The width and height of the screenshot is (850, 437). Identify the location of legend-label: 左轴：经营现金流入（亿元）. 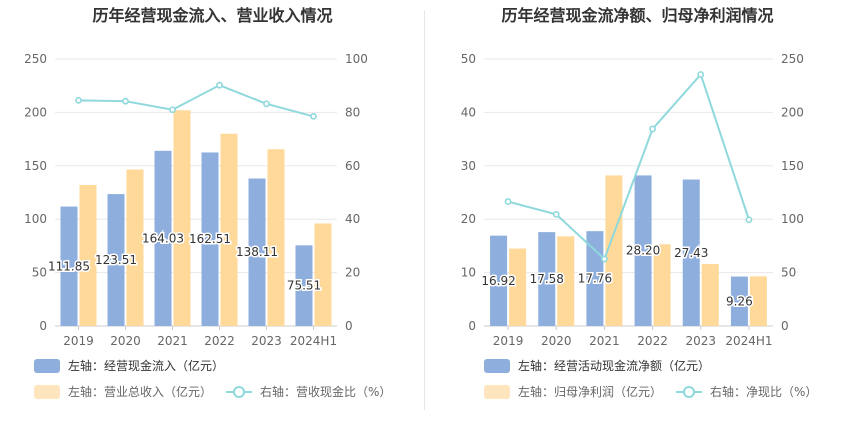
(146, 366).